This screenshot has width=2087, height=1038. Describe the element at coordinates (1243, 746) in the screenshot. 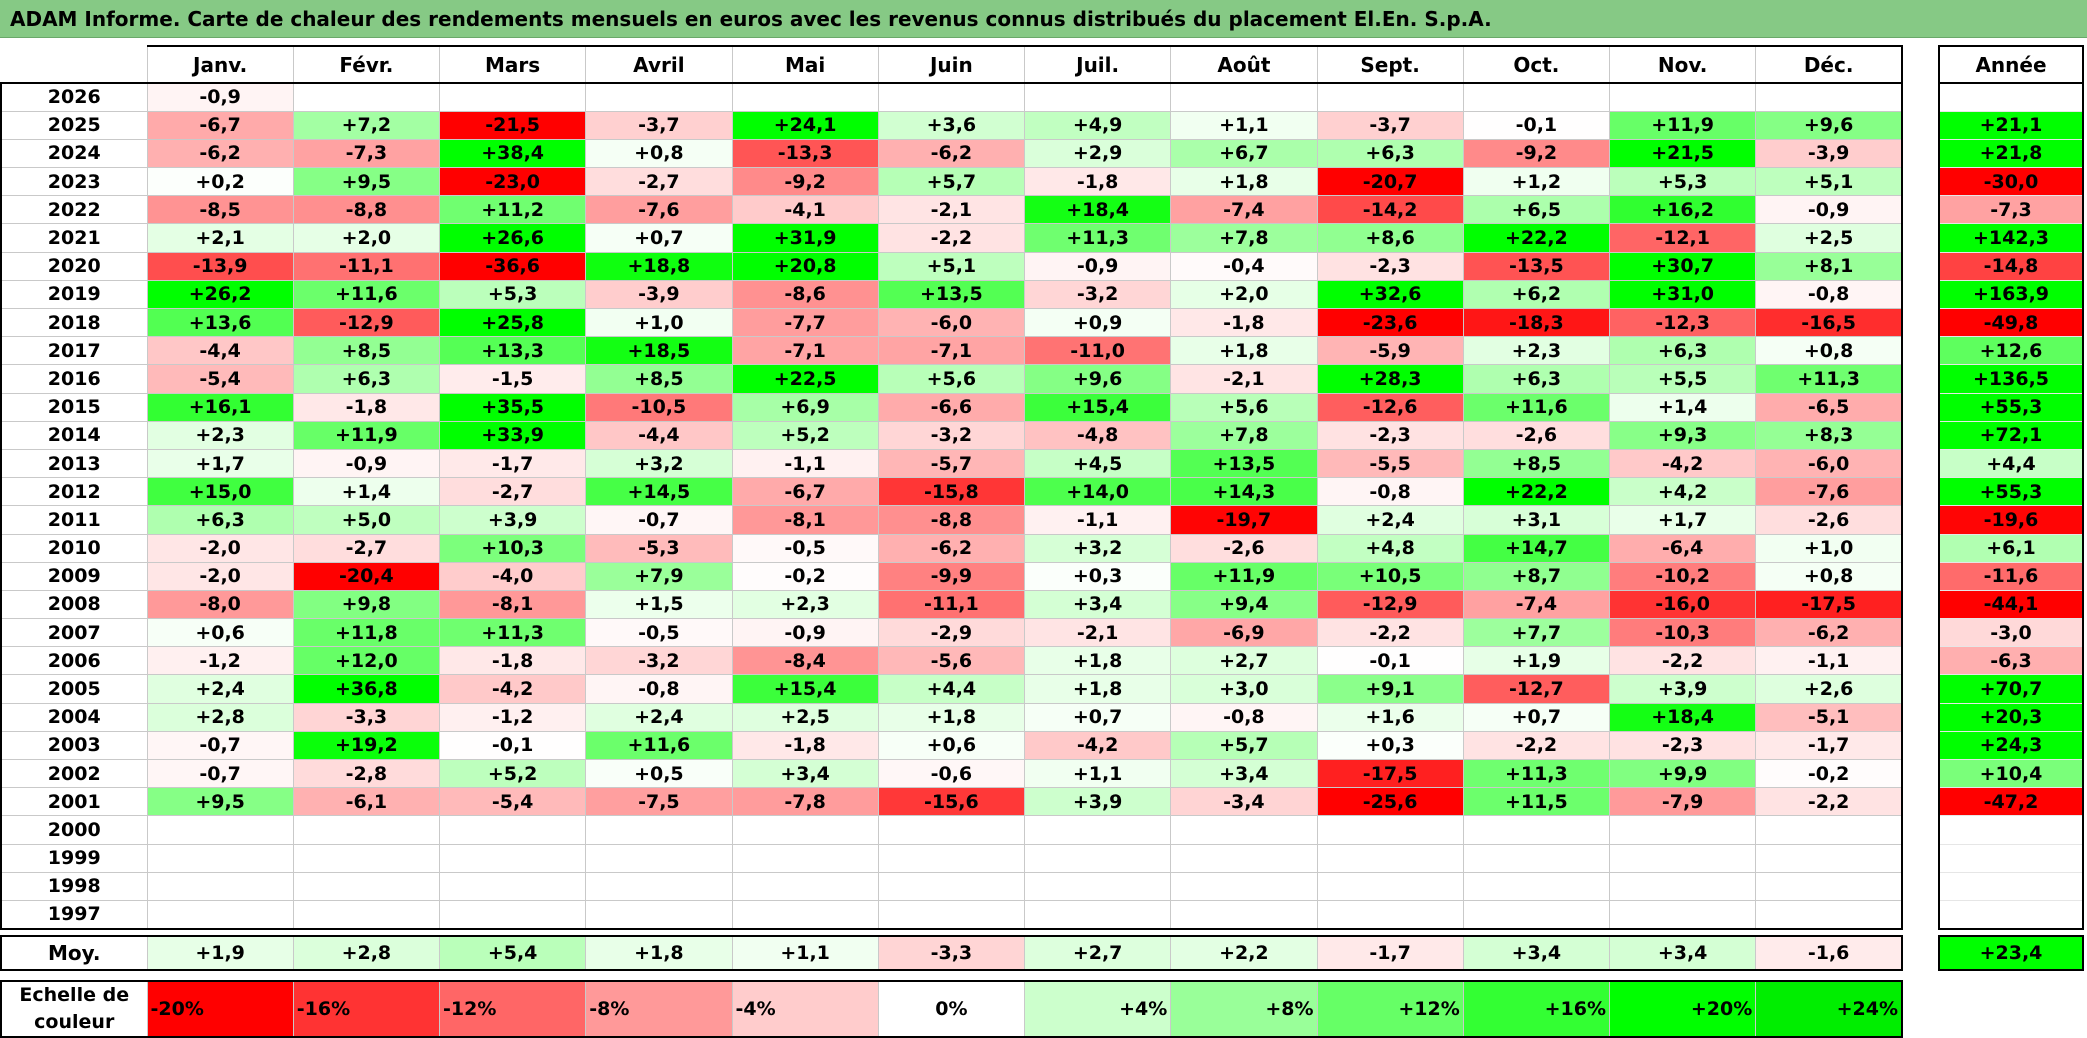

I see `heatmap-cell: +5,7` at that location.